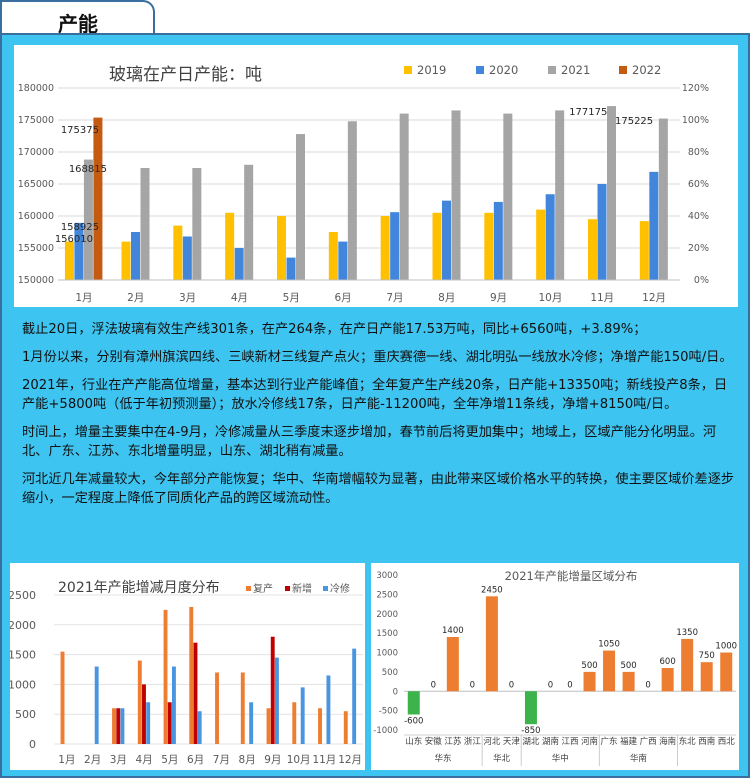  I want to click on legend-swatch-2019, so click(408, 70).